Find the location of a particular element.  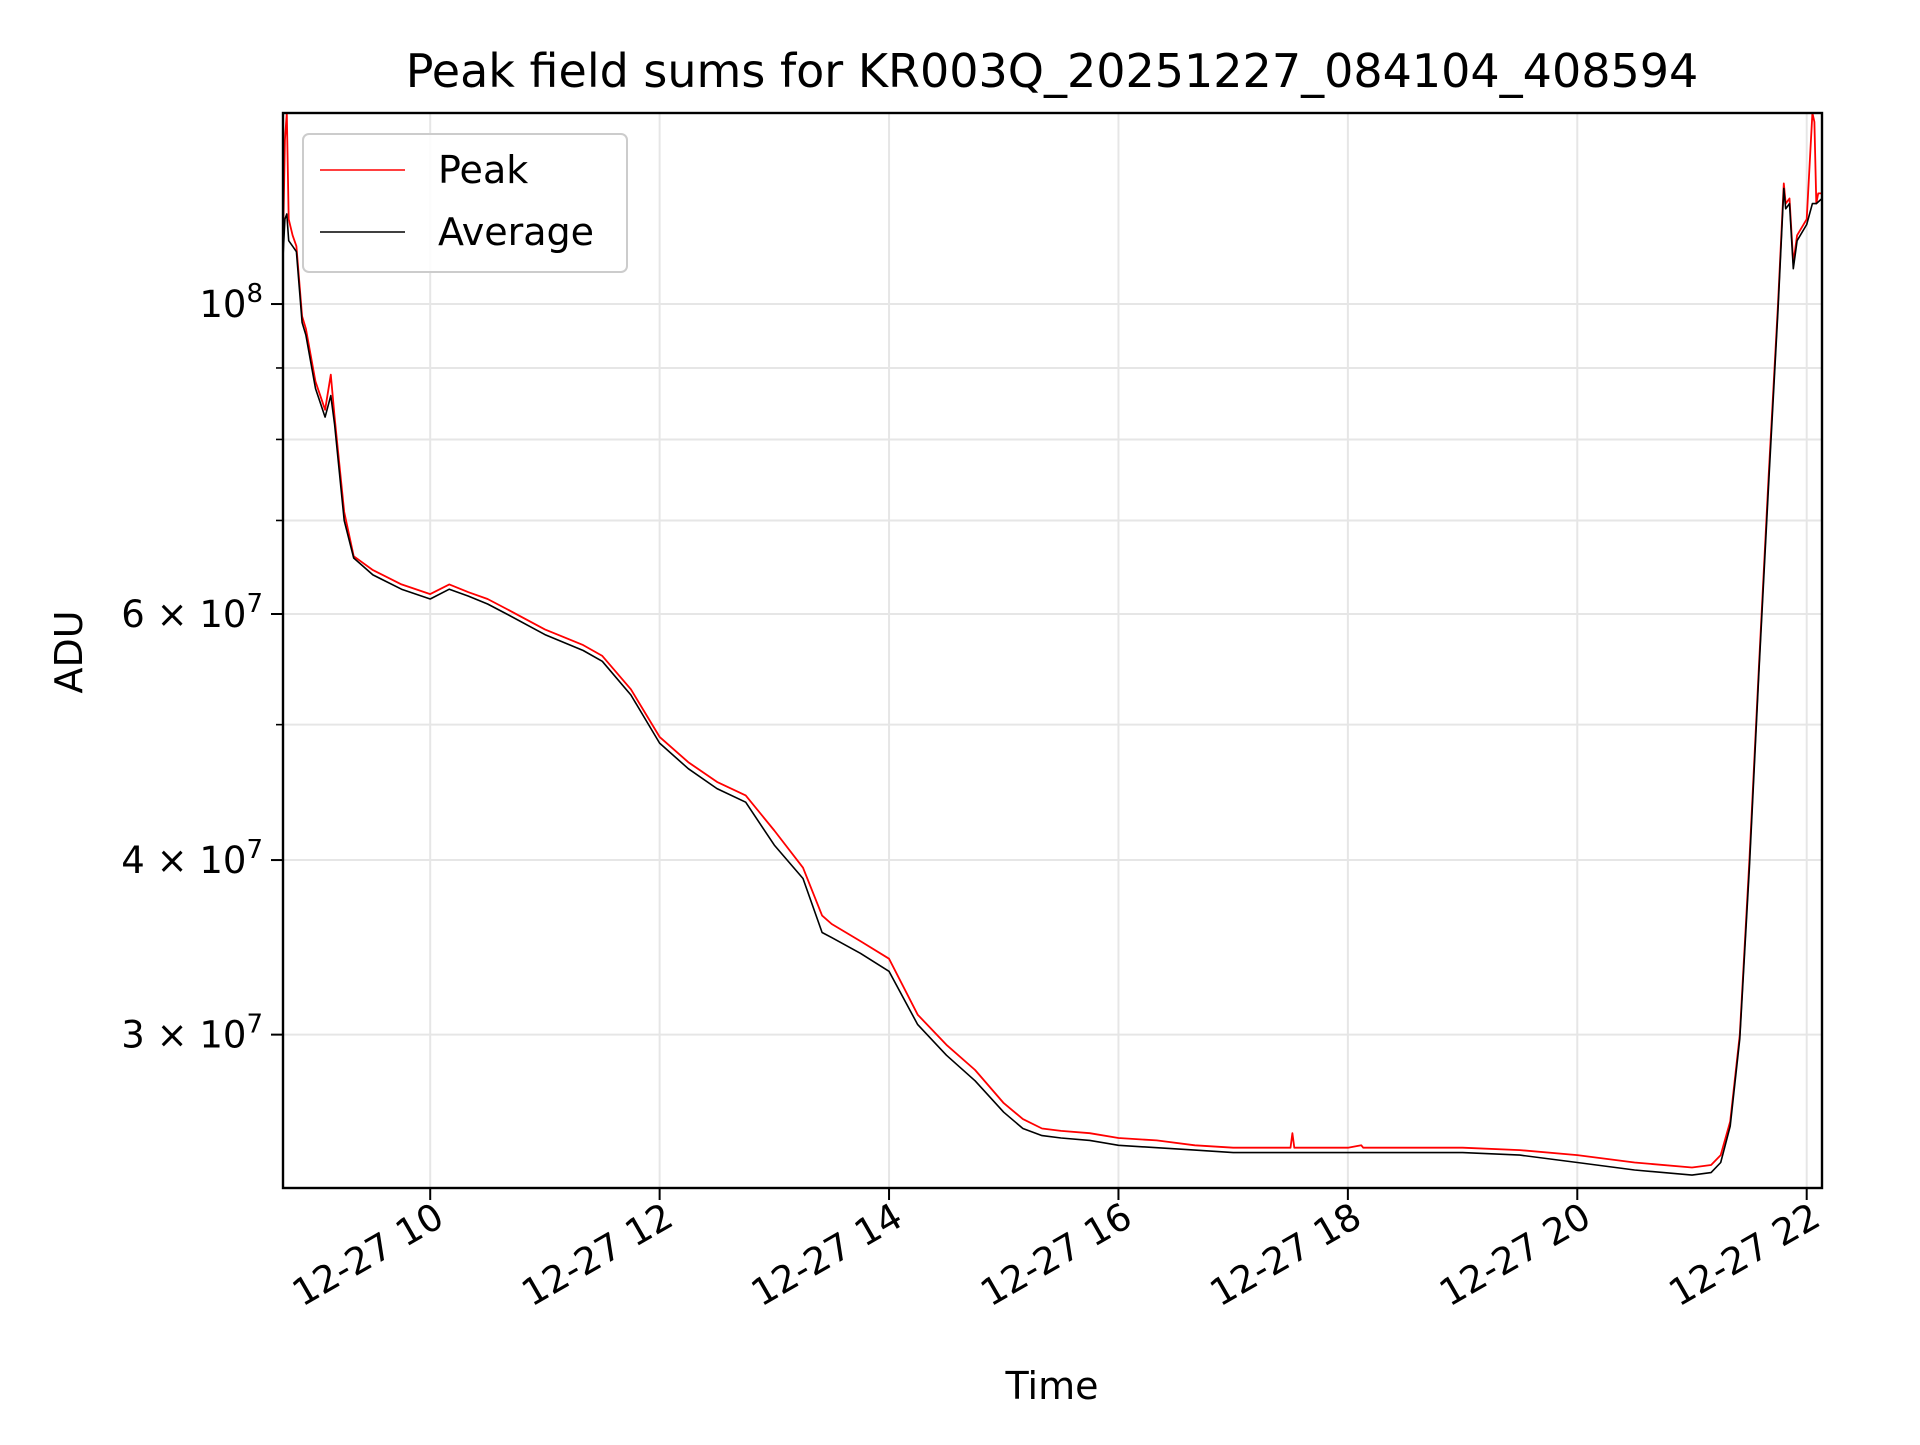

y-axis-ticks: 108 6 × 107 4 × 107 3 × 107 is located at coordinates (202, 668).